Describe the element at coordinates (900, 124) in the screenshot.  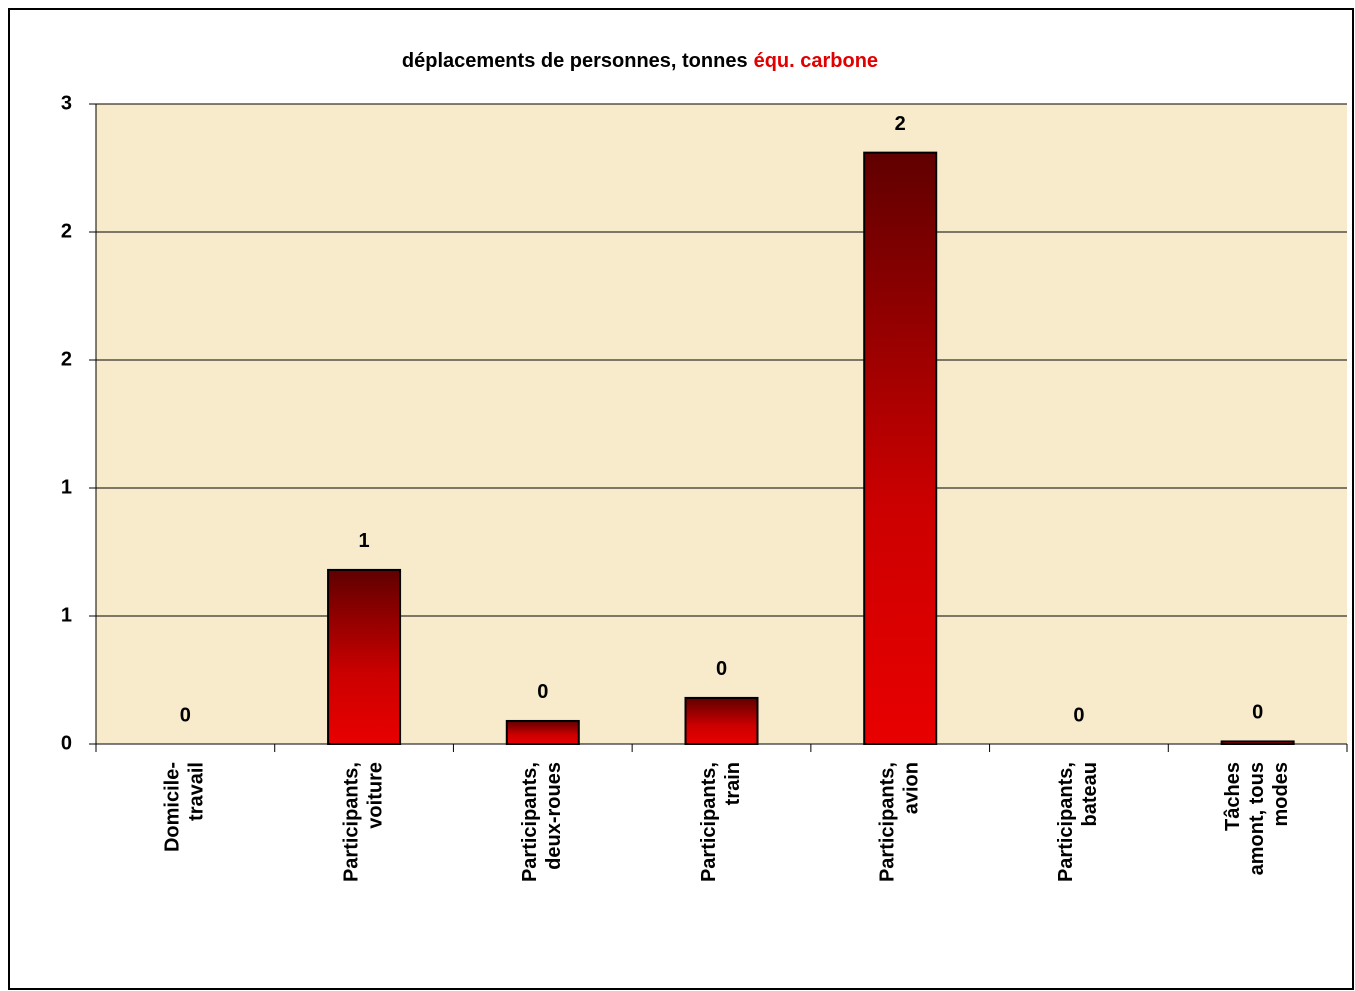
I see `data-label: 2` at that location.